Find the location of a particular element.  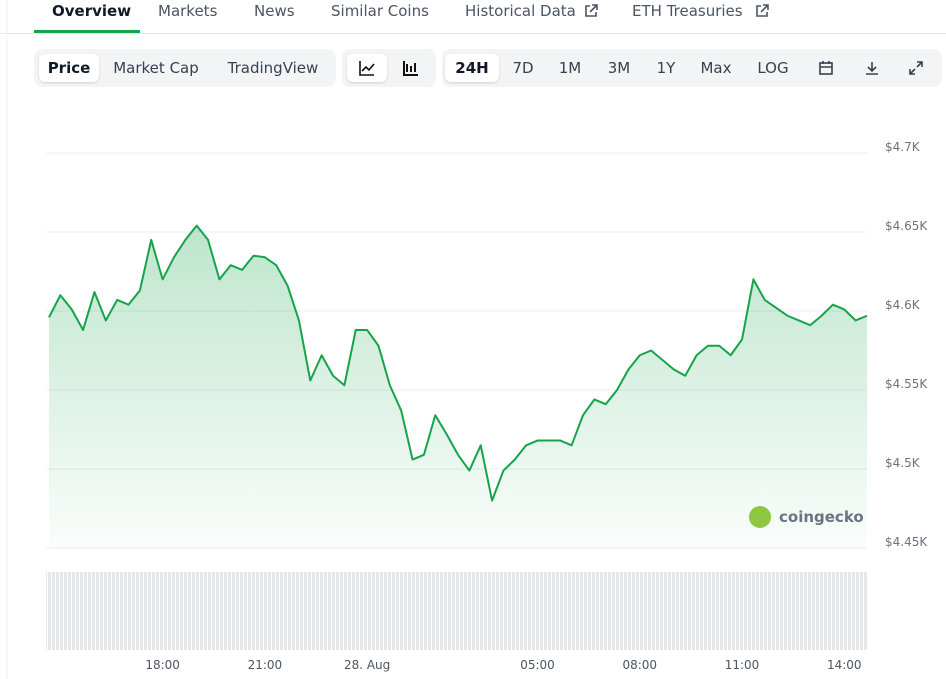

line-chart-button is located at coordinates (367, 68).